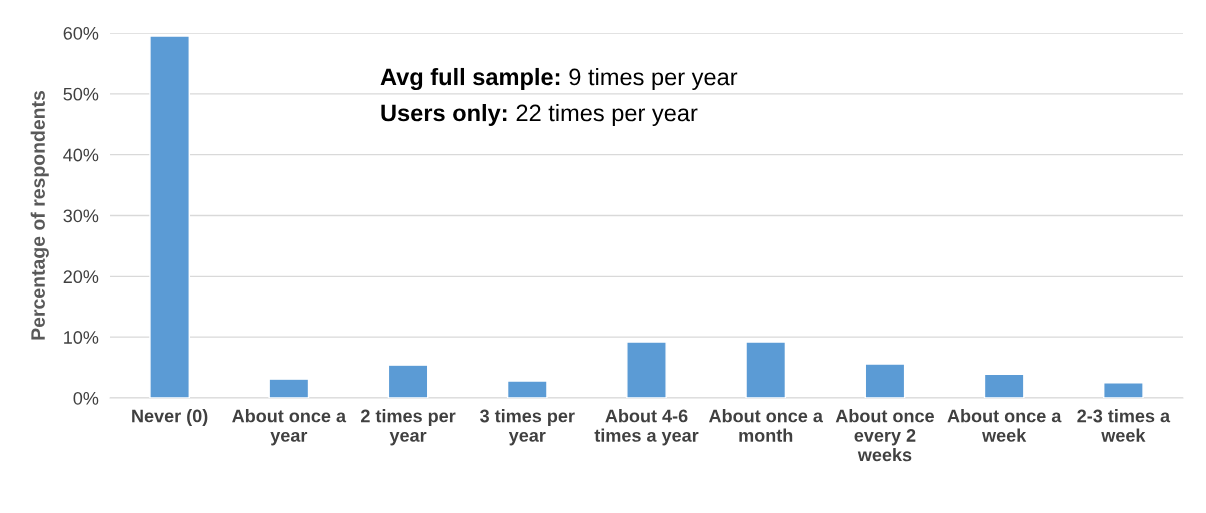 The width and height of the screenshot is (1206, 513). What do you see at coordinates (527, 427) in the screenshot?
I see `x-tick-label: 3 times per year` at bounding box center [527, 427].